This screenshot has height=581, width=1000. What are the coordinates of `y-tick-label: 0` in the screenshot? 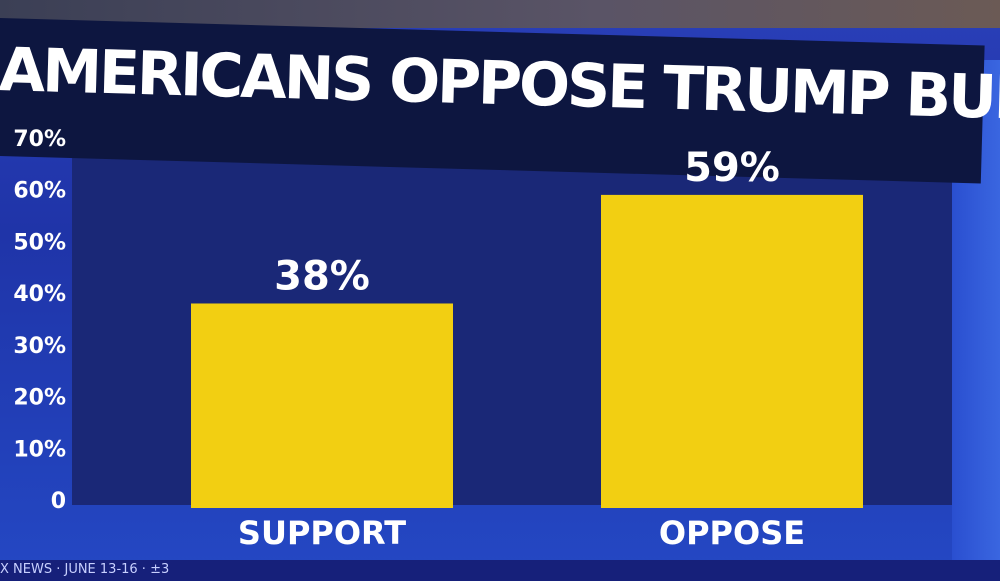 It's located at (58, 501).